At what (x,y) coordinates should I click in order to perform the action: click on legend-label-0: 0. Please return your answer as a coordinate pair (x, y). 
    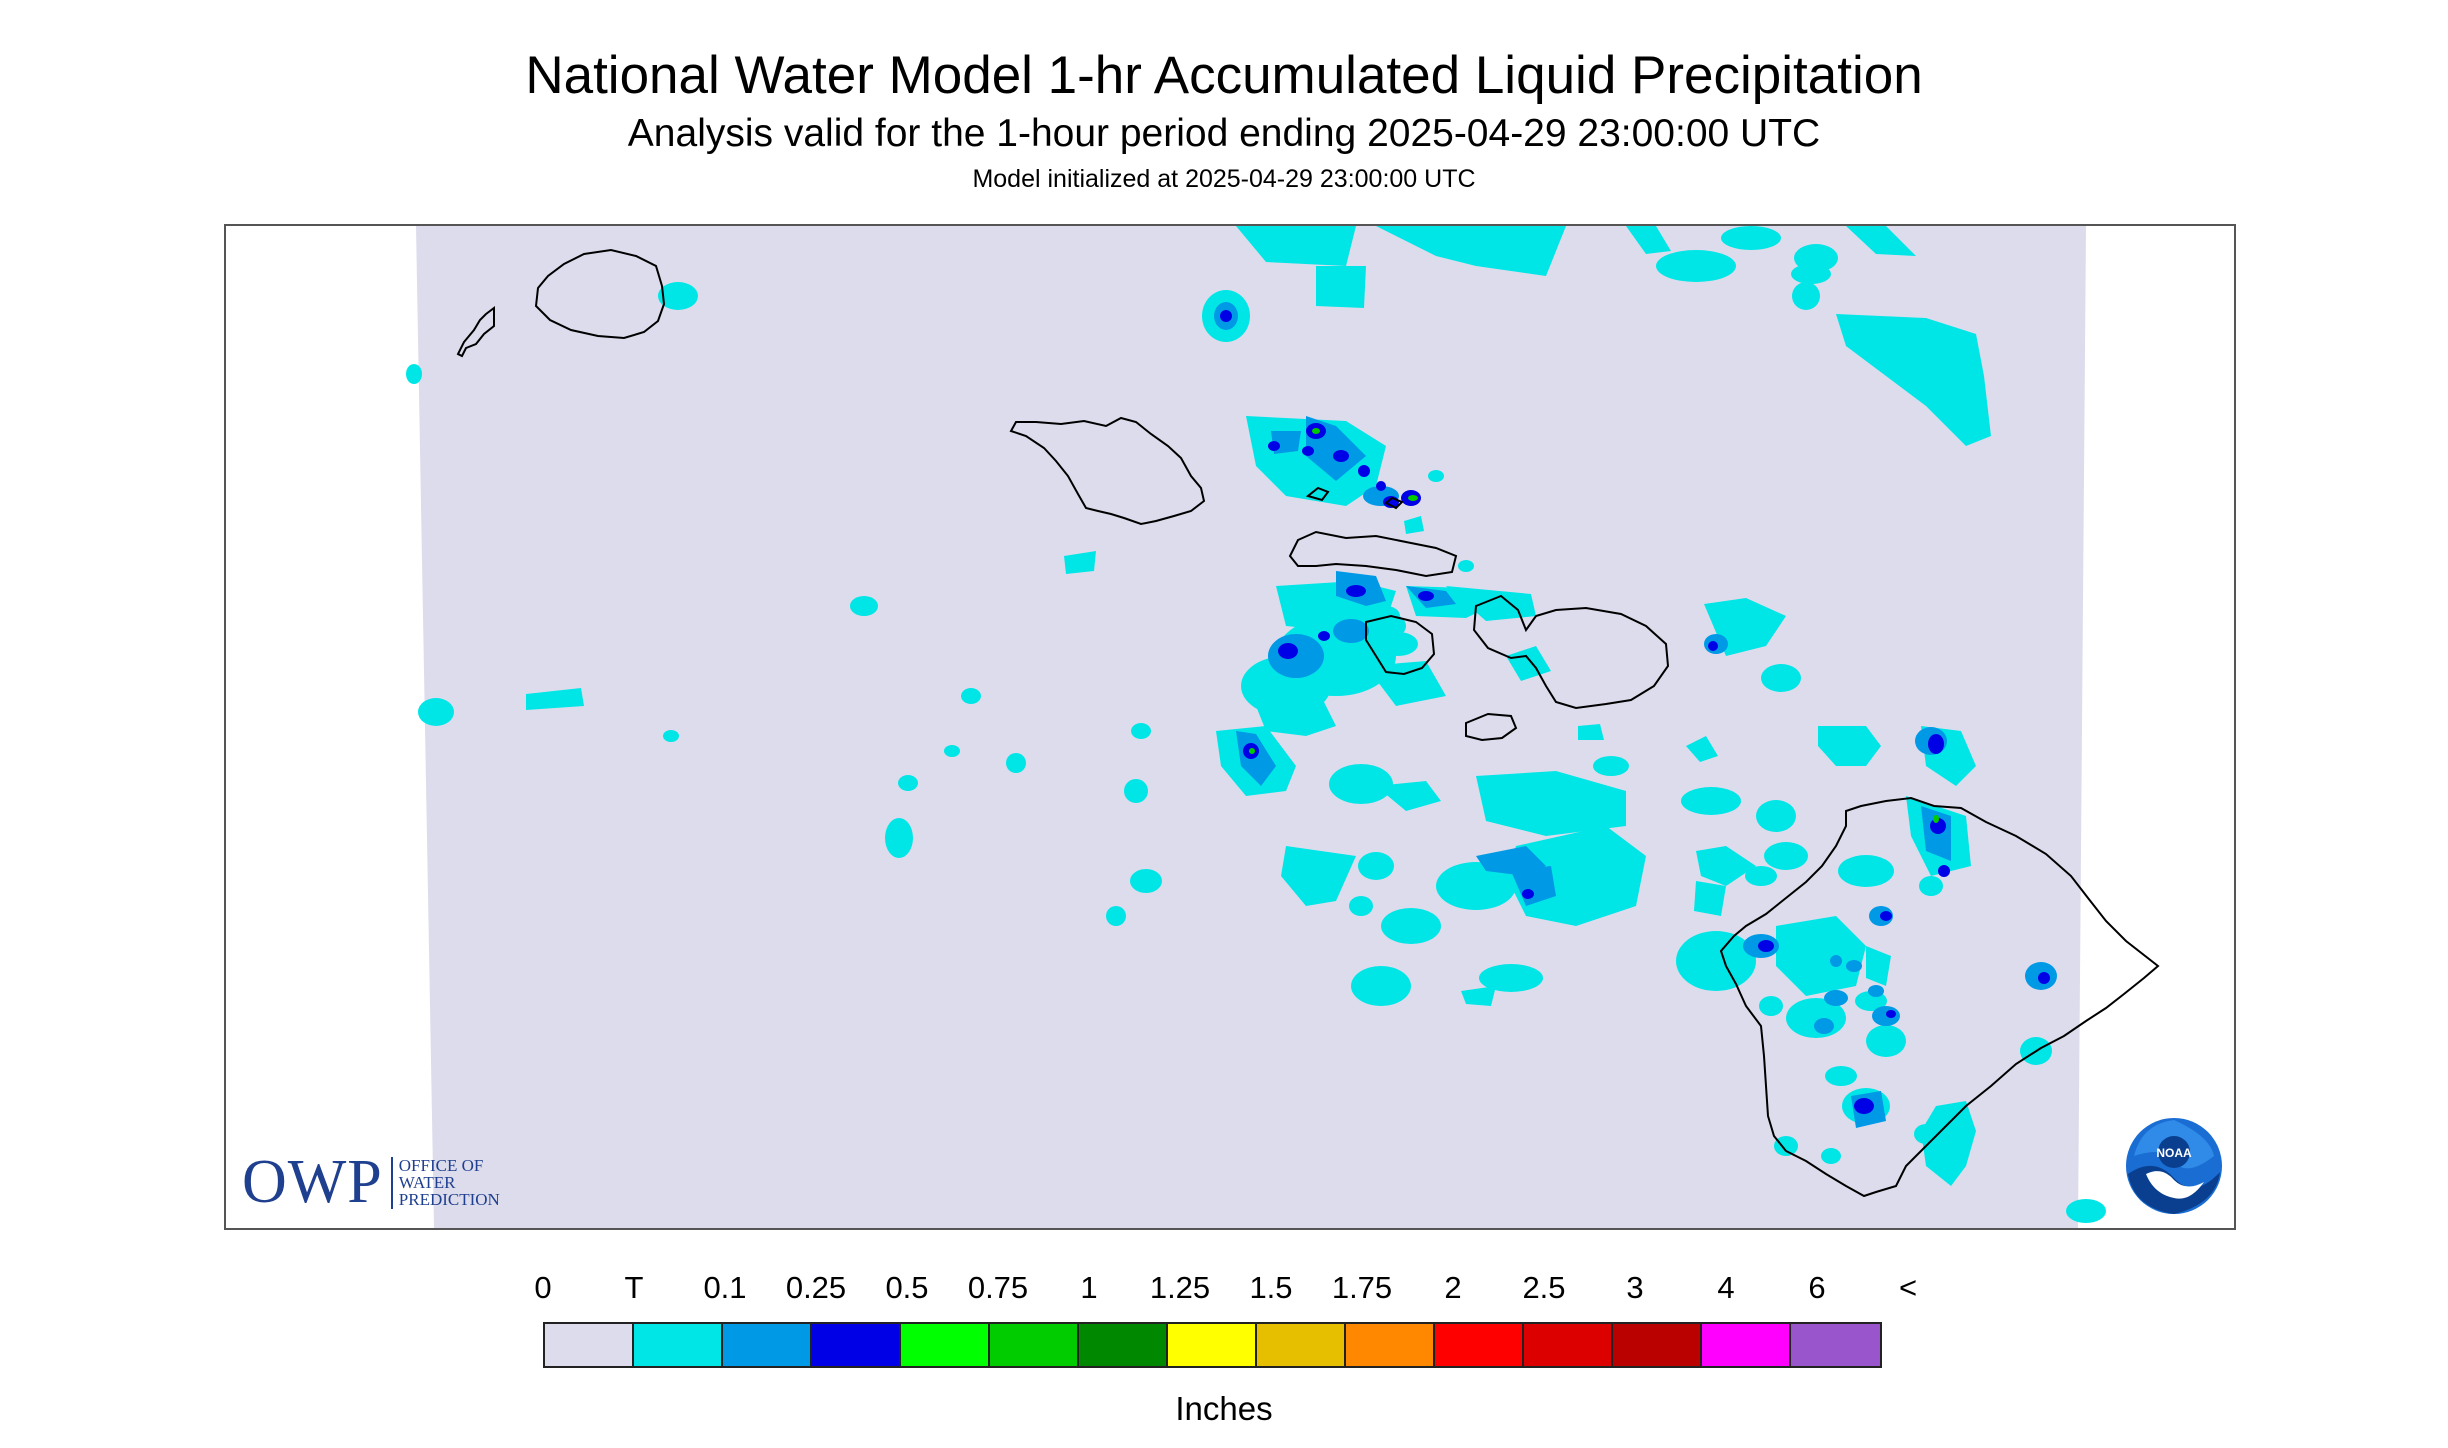
    Looking at the image, I should click on (543, 1287).